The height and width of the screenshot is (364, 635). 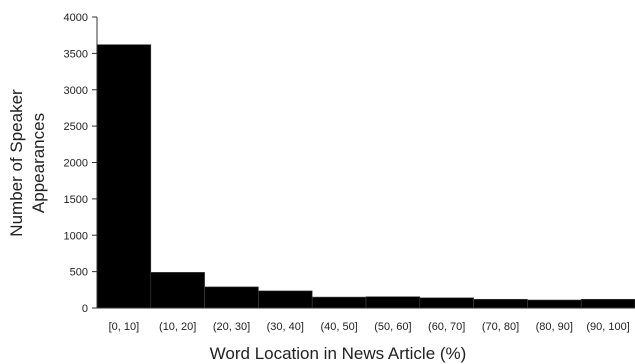 What do you see at coordinates (79, 273) in the screenshot?
I see `y-tick-label-1: 500` at bounding box center [79, 273].